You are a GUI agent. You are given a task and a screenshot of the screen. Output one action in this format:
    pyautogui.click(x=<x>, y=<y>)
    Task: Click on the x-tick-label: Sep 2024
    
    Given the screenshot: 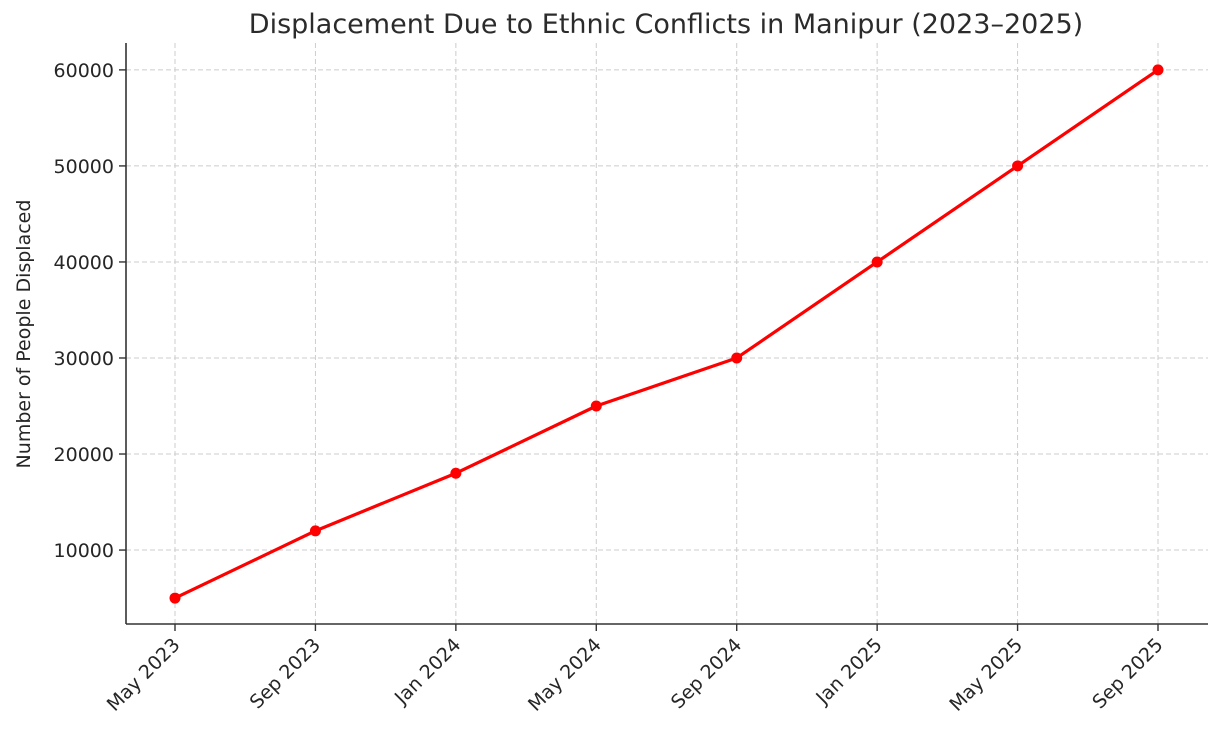 What is the action you would take?
    pyautogui.click(x=706, y=673)
    